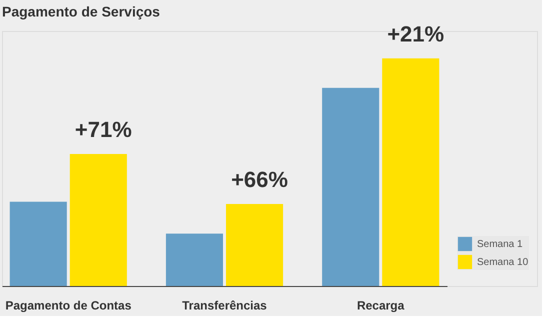 The image size is (549, 333). Describe the element at coordinates (415, 33) in the screenshot. I see `annotation: +21%` at that location.